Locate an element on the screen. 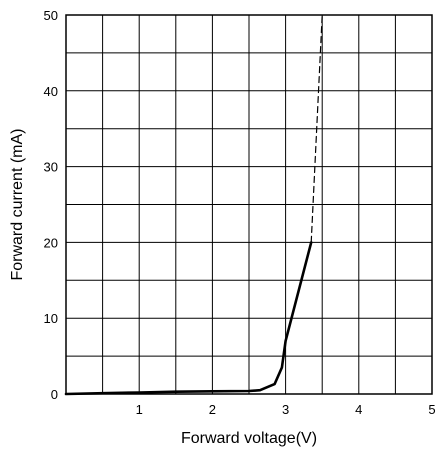  x-tick-label: 5 is located at coordinates (431, 409).